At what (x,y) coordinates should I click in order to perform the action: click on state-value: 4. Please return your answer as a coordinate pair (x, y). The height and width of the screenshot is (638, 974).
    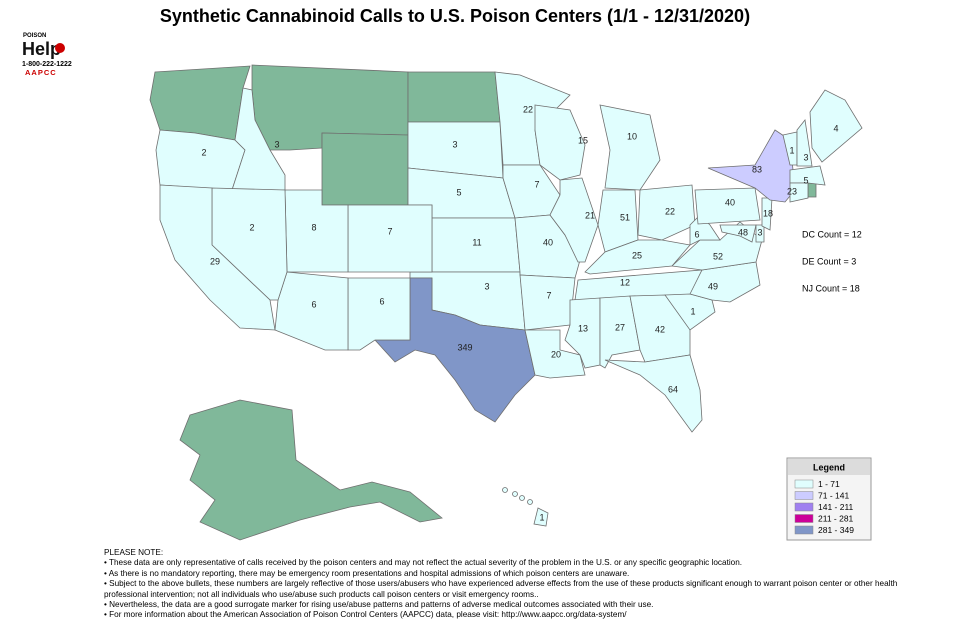
    Looking at the image, I should click on (835, 128).